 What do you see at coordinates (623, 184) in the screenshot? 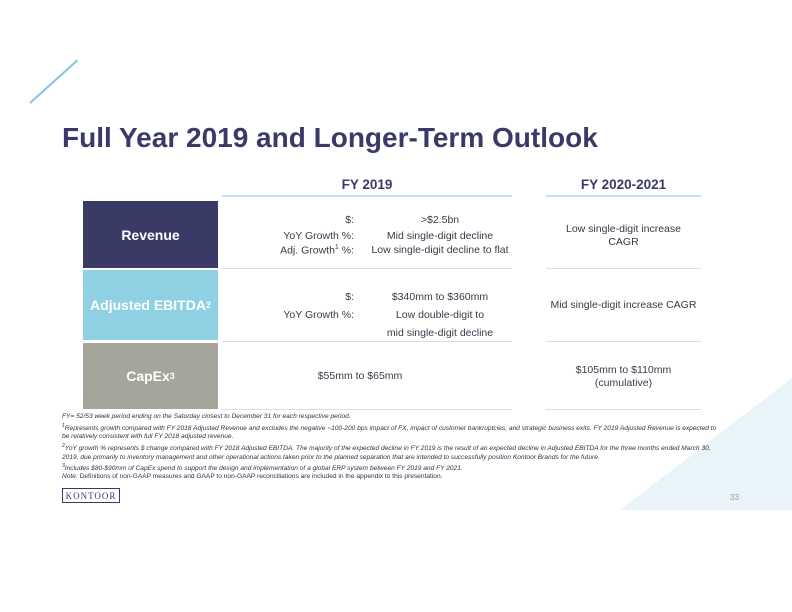
I see `column-header-fy2020-2021: FY 2020-2021` at bounding box center [623, 184].